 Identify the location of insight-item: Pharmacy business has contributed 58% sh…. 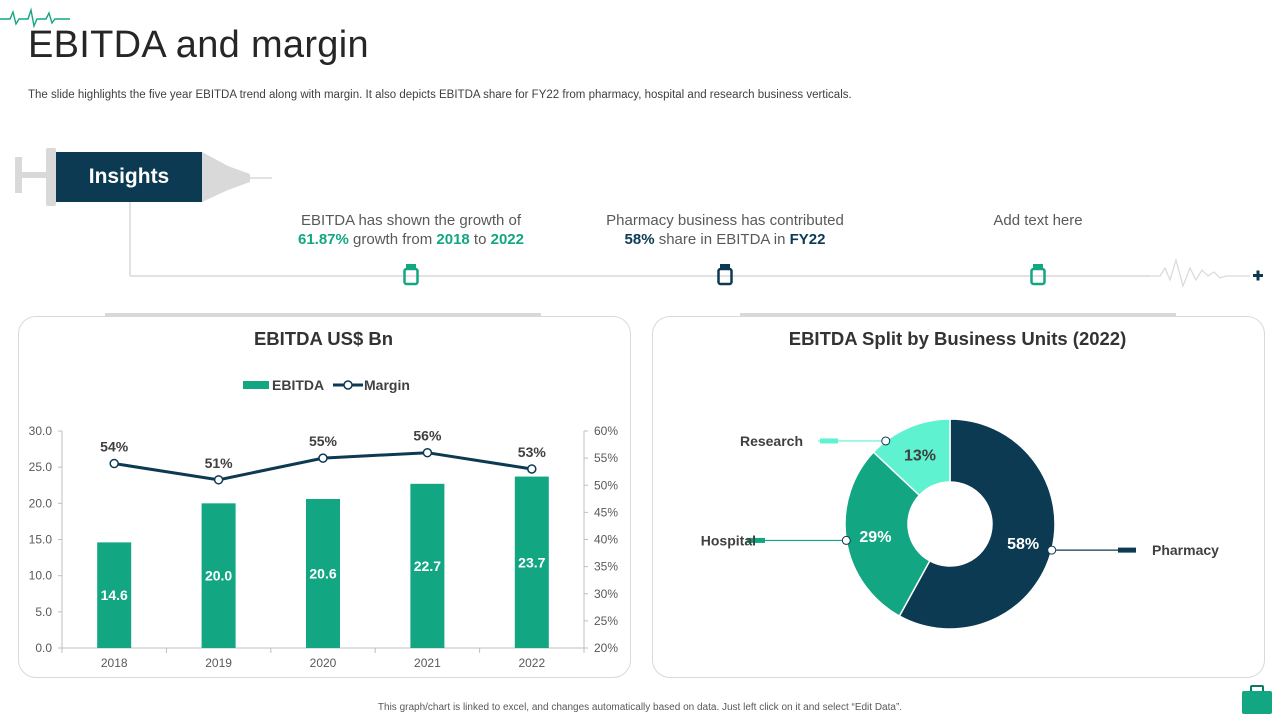
(725, 230).